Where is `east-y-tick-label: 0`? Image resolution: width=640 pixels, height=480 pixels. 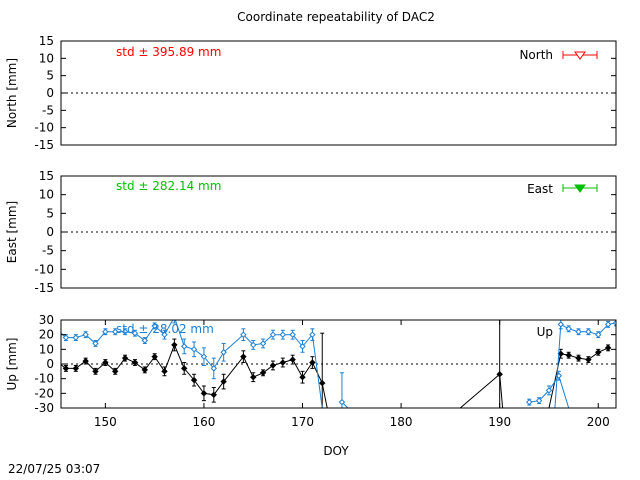 east-y-tick-label: 0 is located at coordinates (50, 232).